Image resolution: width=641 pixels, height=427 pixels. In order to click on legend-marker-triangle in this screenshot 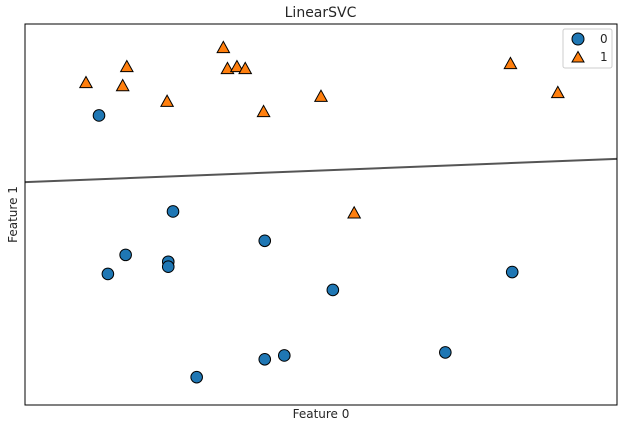, I will do `click(578, 56)`.